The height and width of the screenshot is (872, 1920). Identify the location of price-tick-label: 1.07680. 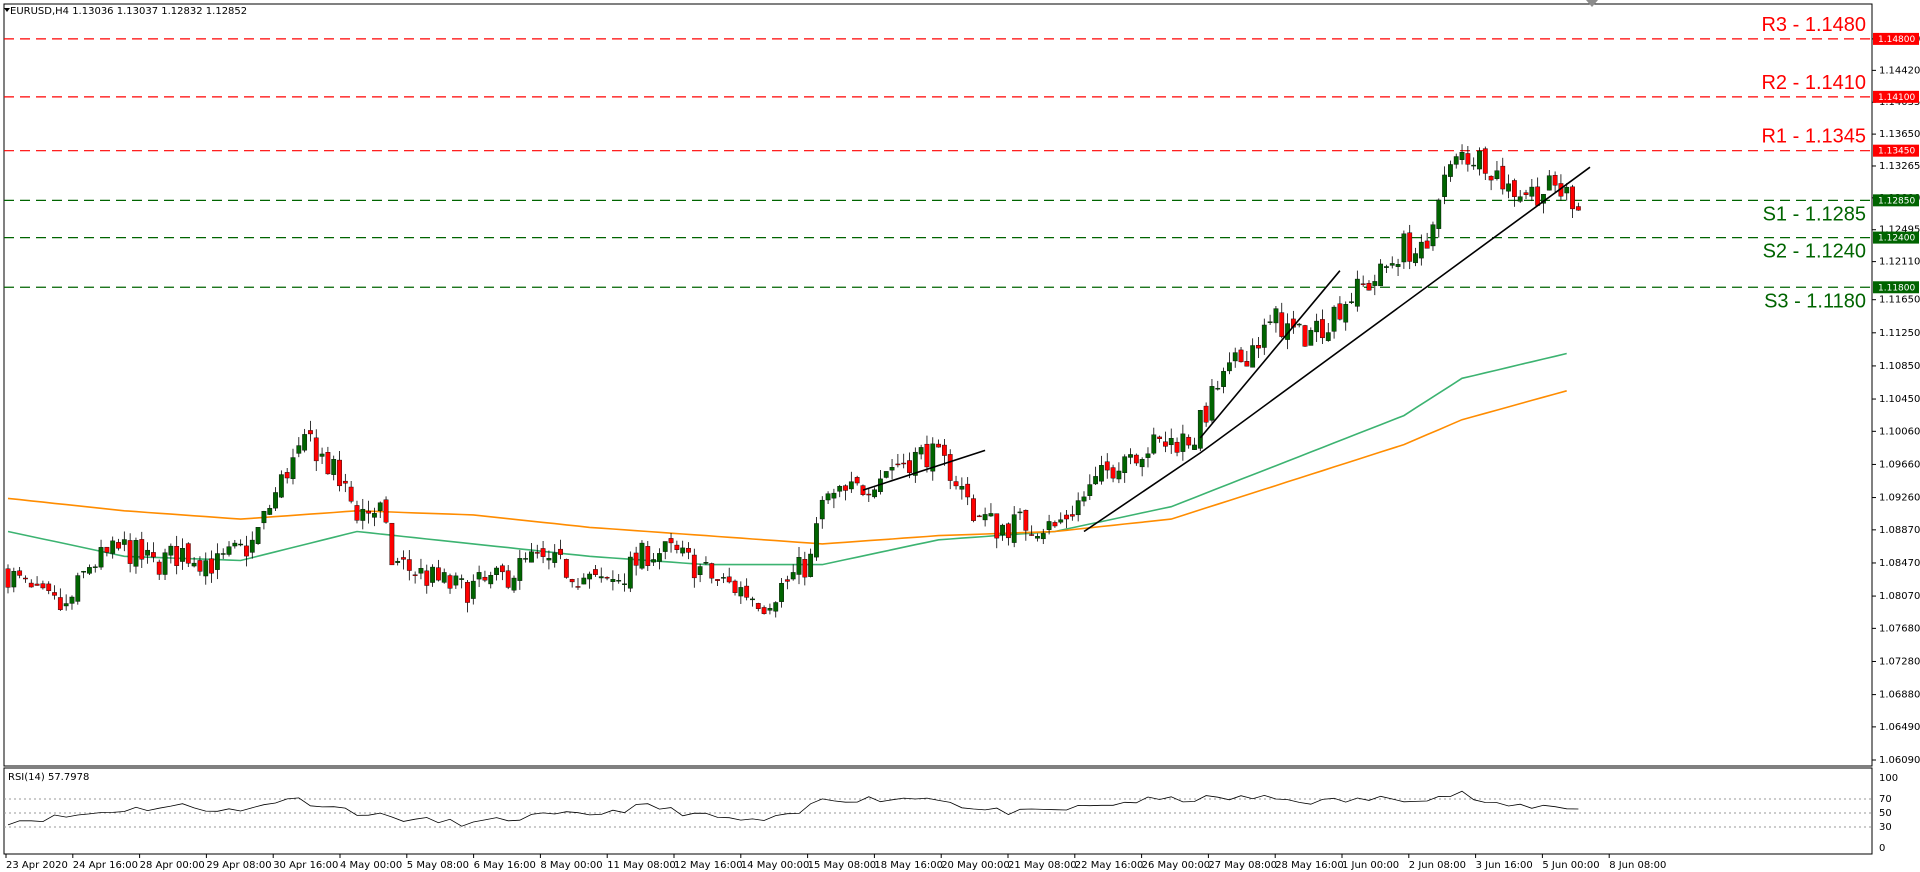
(1899, 628).